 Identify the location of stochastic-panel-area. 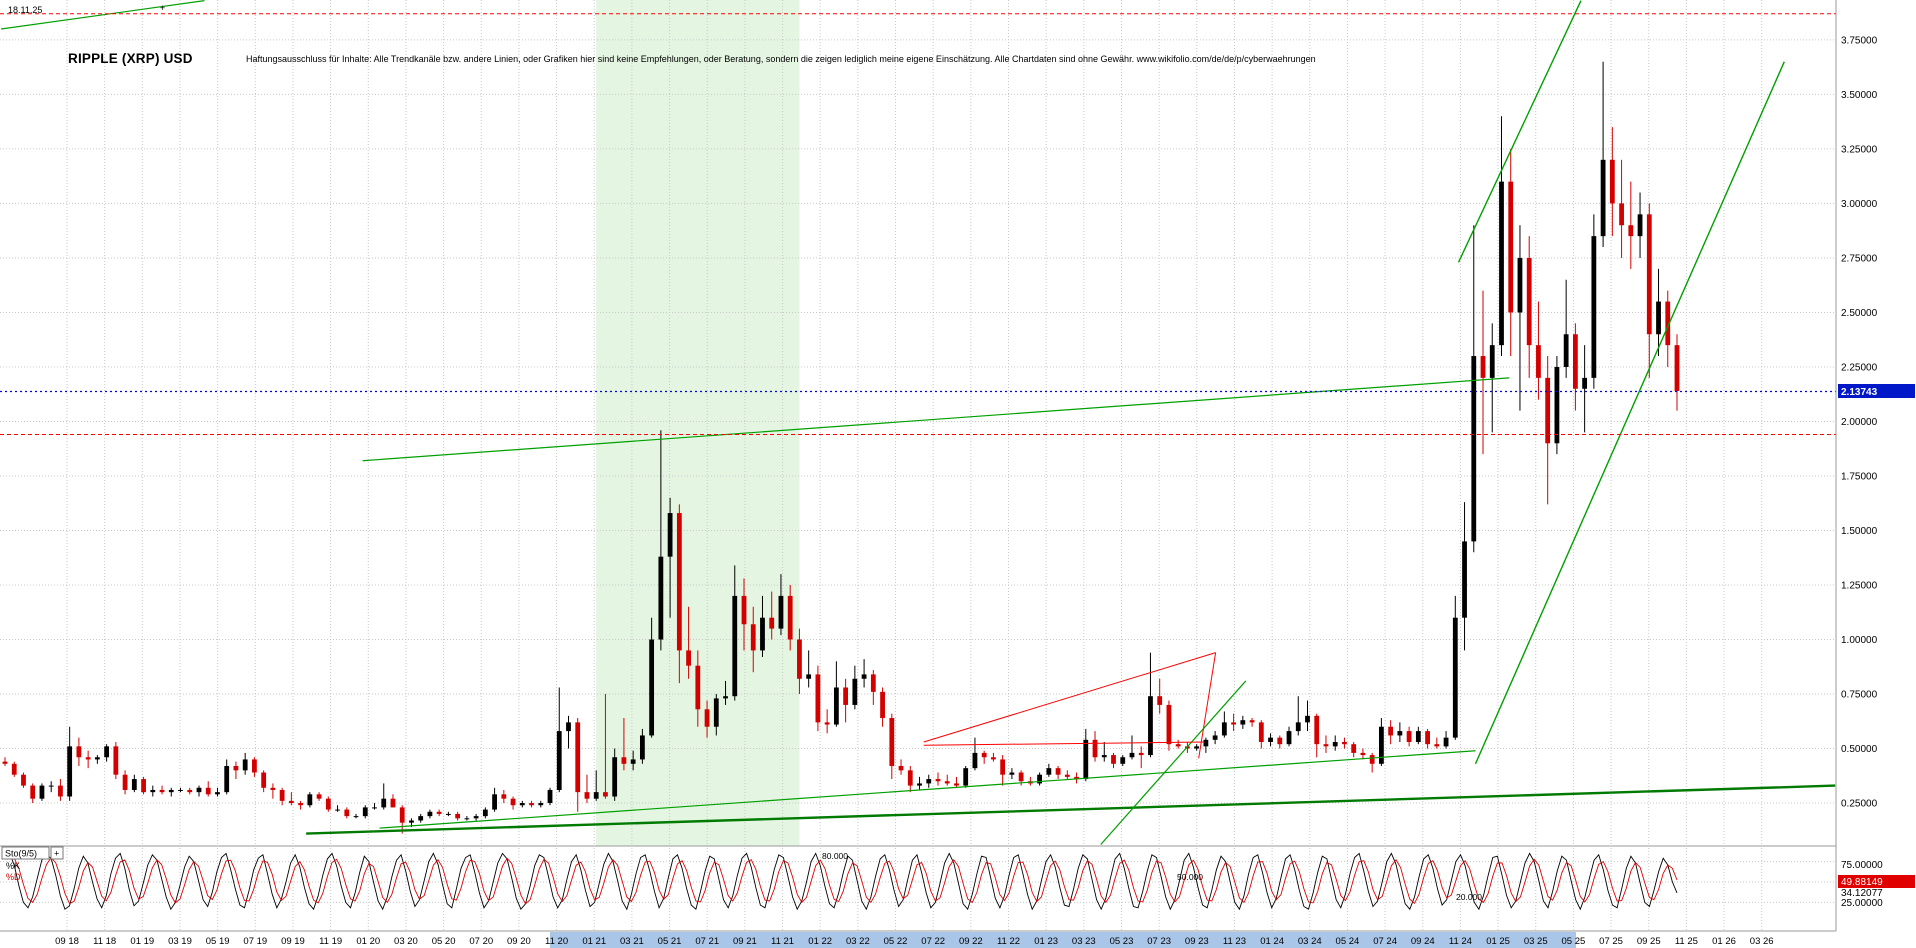
(918, 889).